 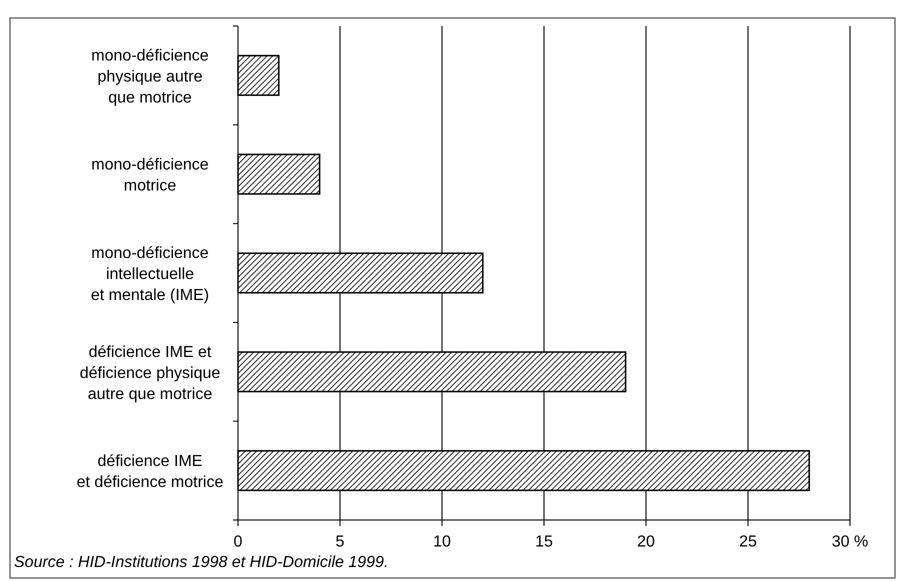 What do you see at coordinates (150, 175) in the screenshot?
I see `y-tick-label: mono-déficience motrice` at bounding box center [150, 175].